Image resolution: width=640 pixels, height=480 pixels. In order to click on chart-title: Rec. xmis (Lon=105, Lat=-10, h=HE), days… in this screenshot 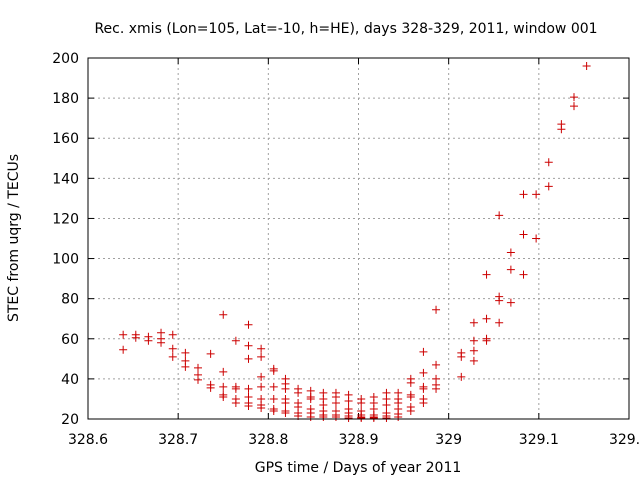, I will do `click(345, 29)`.